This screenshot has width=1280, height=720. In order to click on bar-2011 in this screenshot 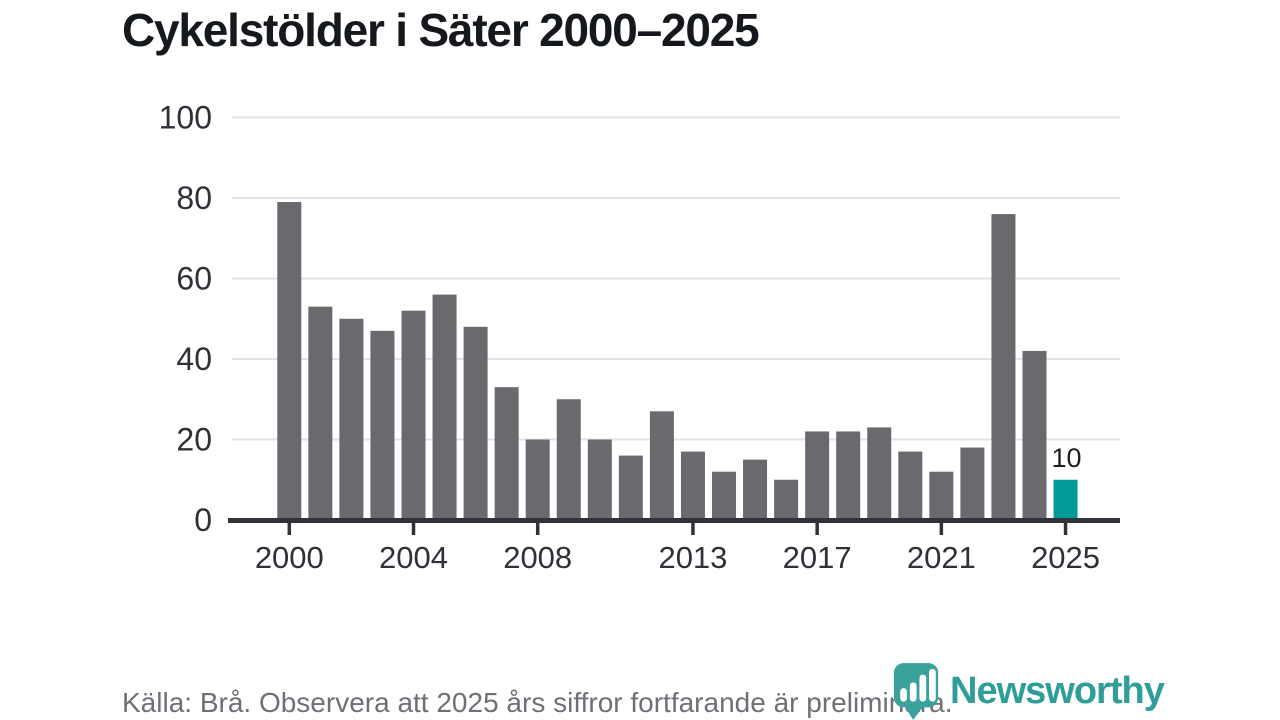, I will do `click(630, 487)`.